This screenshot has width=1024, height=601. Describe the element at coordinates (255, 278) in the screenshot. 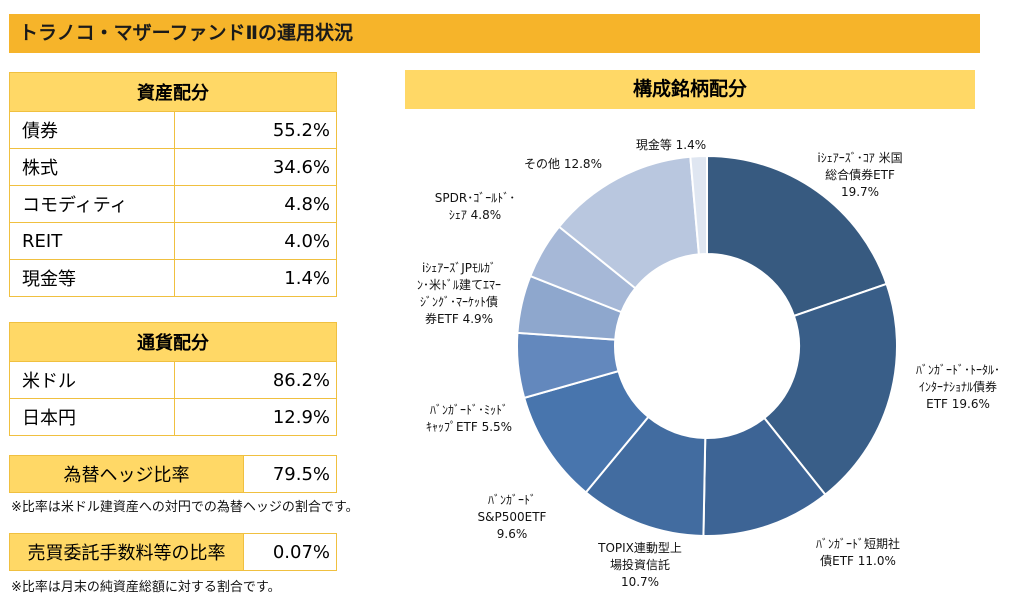

I see `asset-row-value: 1.4%` at that location.